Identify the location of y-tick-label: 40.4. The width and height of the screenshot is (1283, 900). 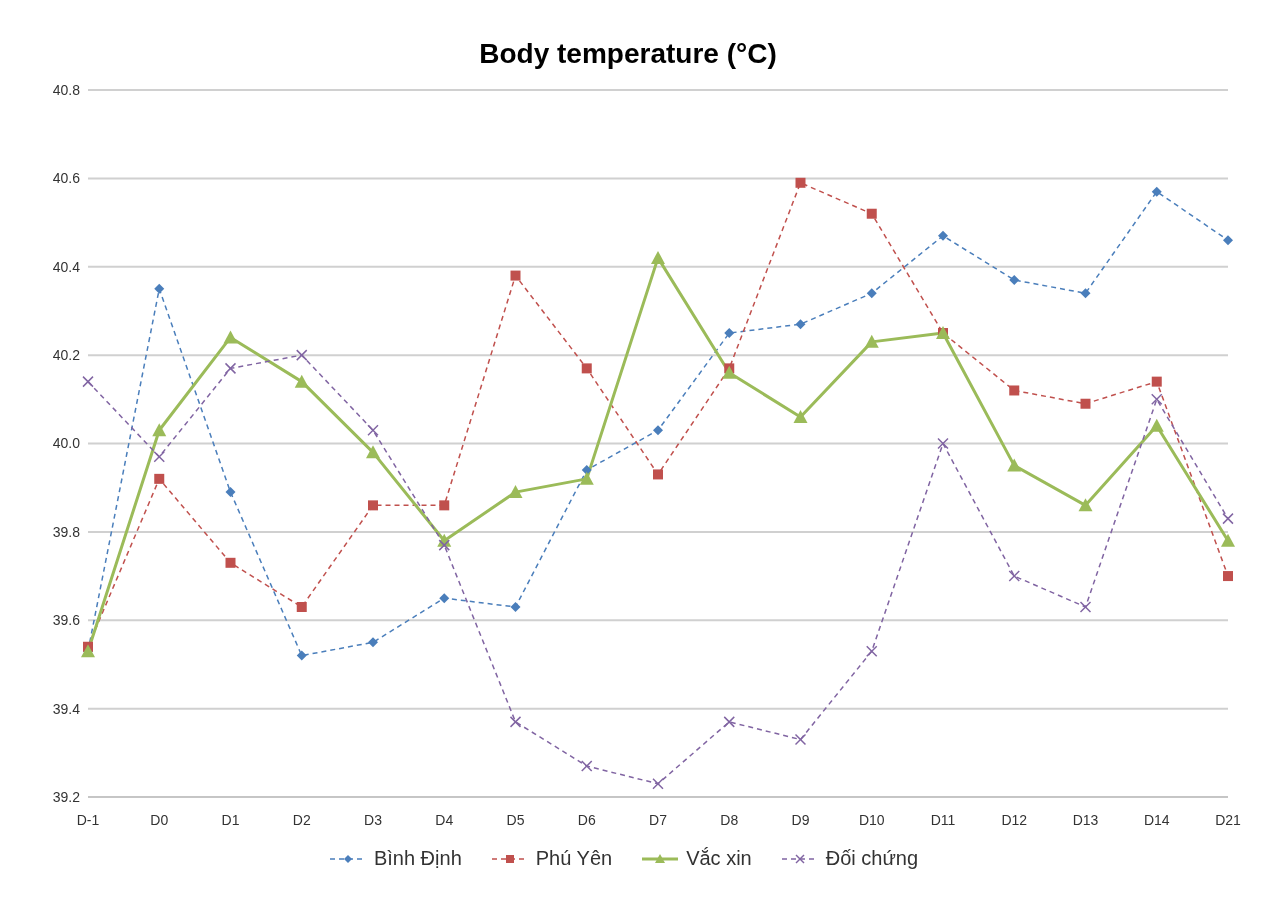
(66, 266).